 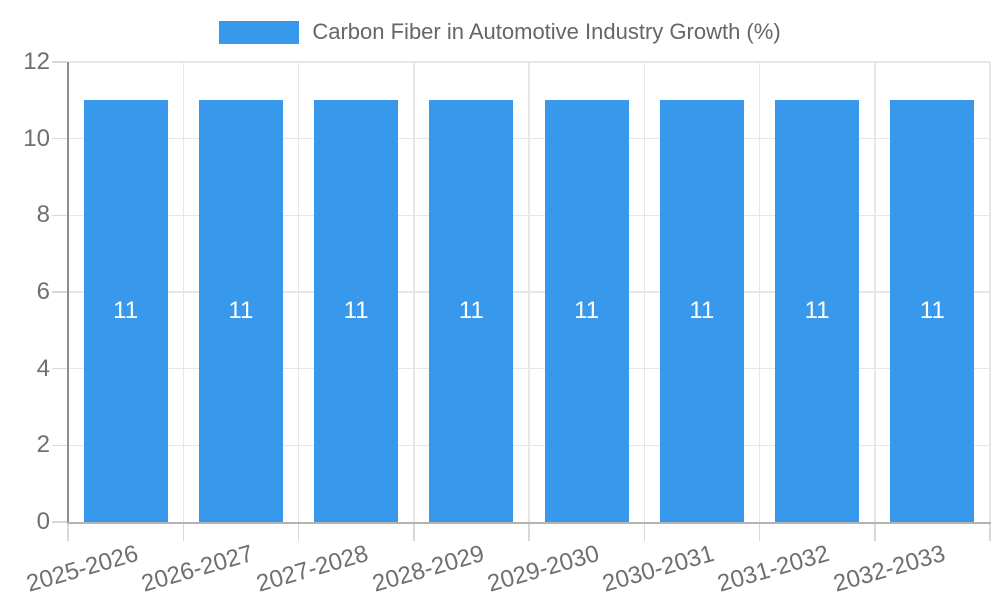 What do you see at coordinates (43, 291) in the screenshot?
I see `y-axis-tick-label: 6` at bounding box center [43, 291].